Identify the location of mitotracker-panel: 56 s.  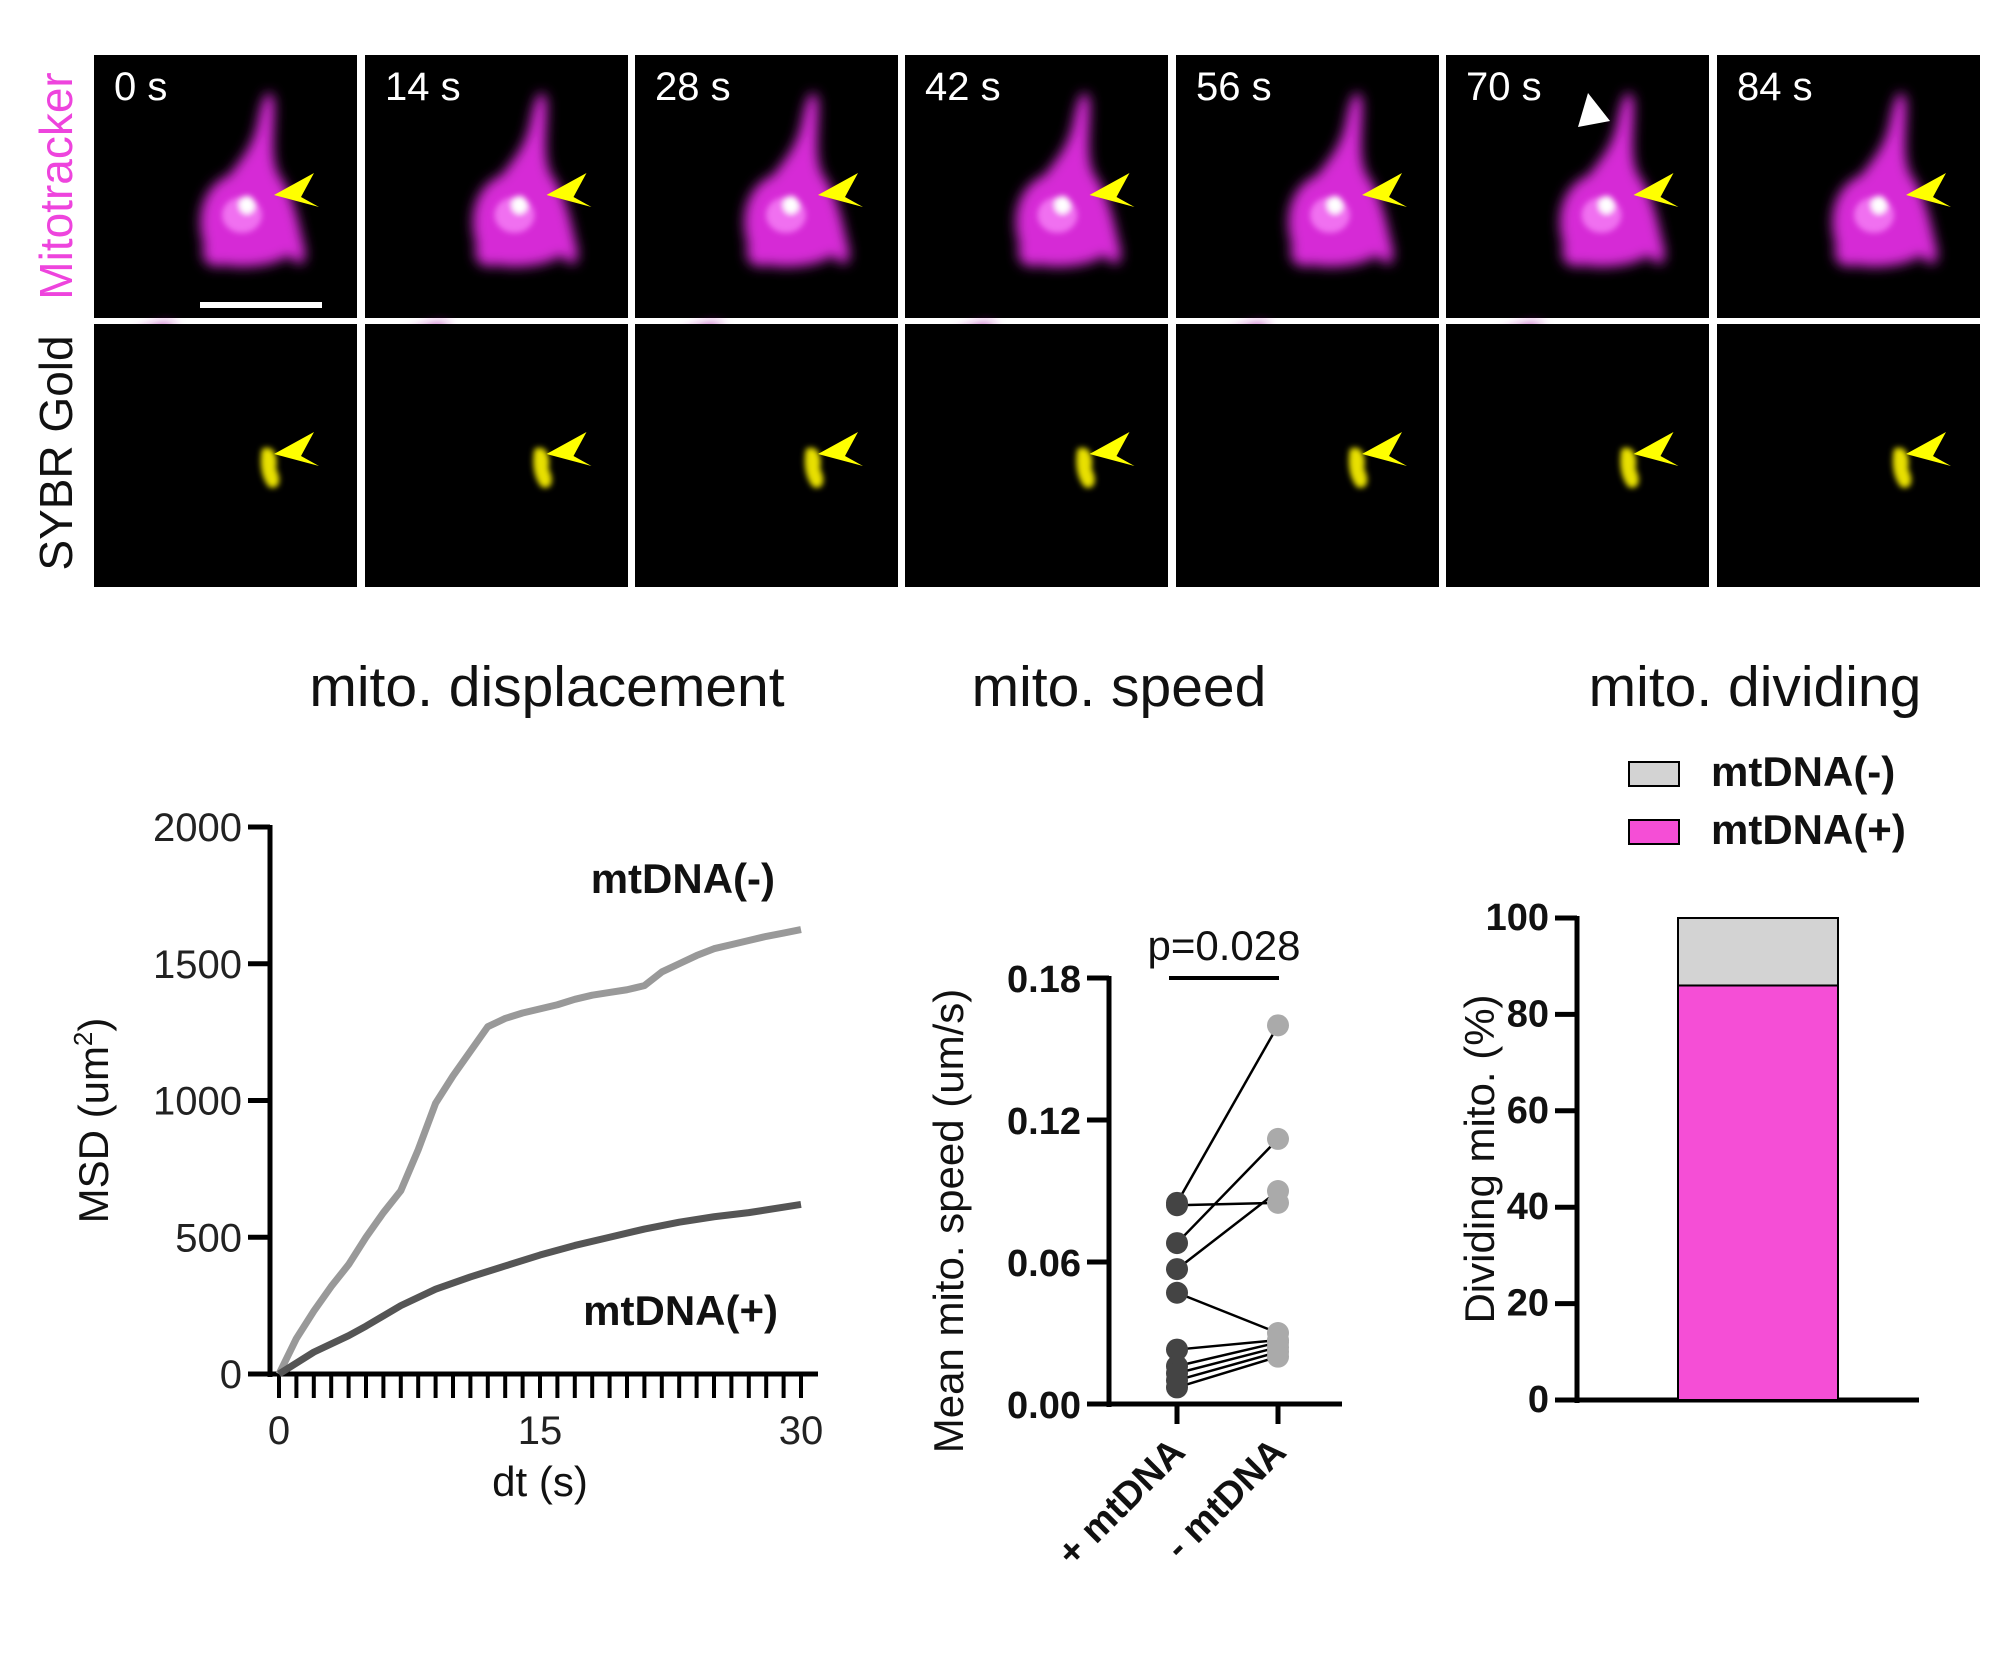
(1307, 201).